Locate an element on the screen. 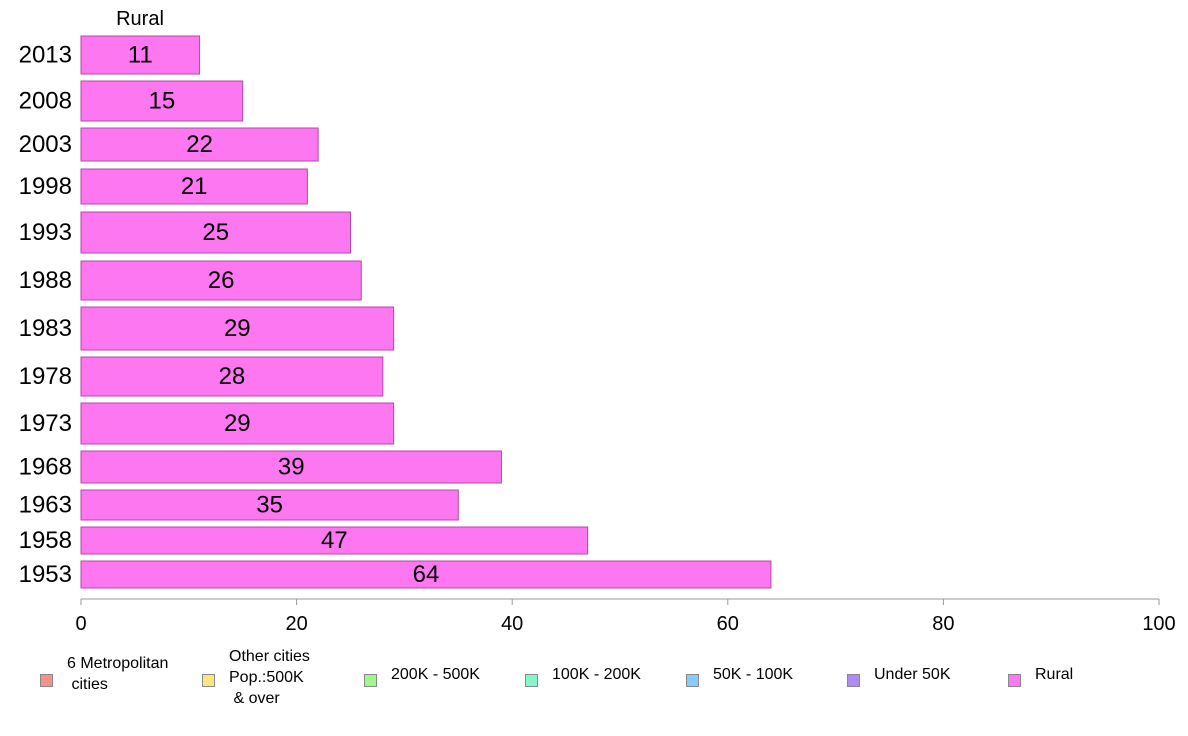 Image resolution: width=1188 pixels, height=736 pixels. bar-value-label: 28 is located at coordinates (232, 376).